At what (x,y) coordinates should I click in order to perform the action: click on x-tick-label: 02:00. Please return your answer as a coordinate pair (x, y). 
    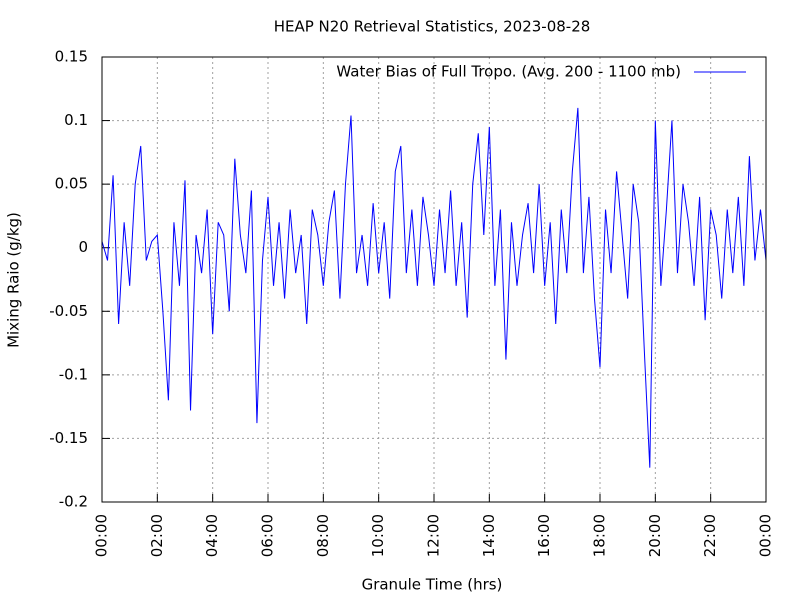
    Looking at the image, I should click on (157, 535).